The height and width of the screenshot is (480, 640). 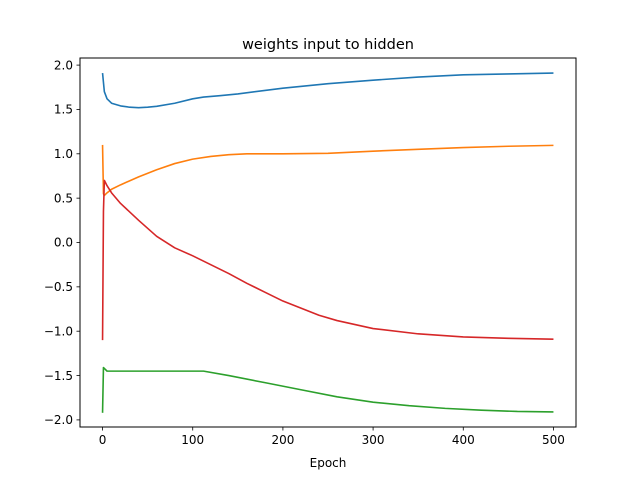 What do you see at coordinates (58, 287) in the screenshot?
I see `y-tick-label: −0.5` at bounding box center [58, 287].